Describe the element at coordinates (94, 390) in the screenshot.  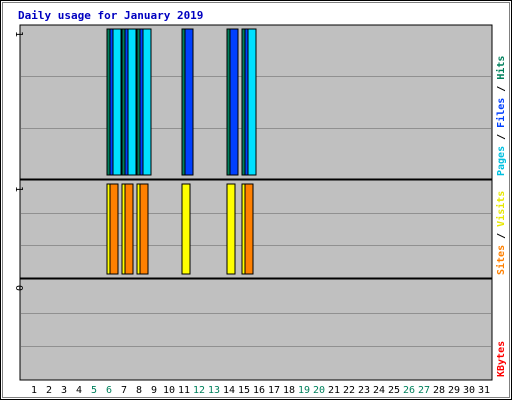
I see `x-tick-label-5: 5` at that location.